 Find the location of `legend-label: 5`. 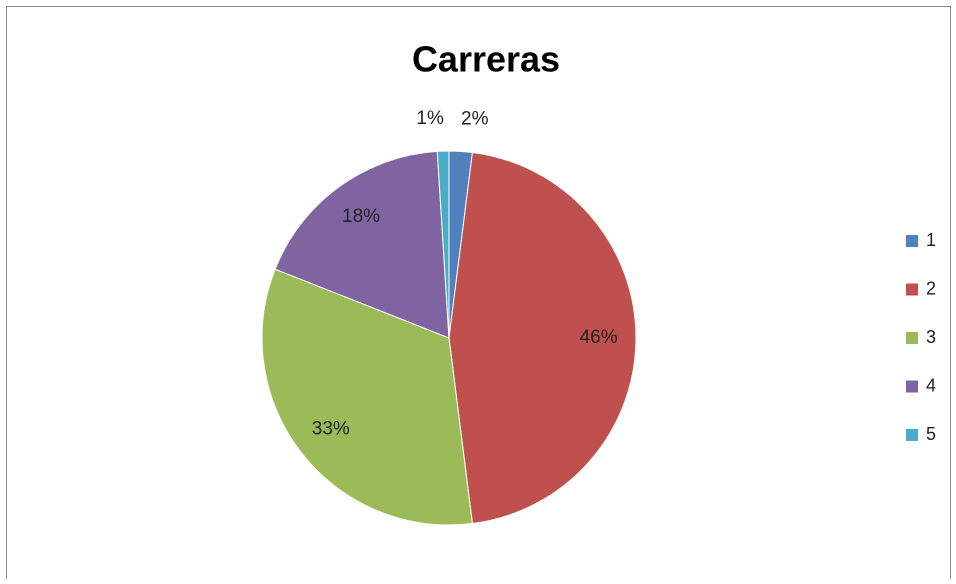

legend-label: 5 is located at coordinates (931, 434).